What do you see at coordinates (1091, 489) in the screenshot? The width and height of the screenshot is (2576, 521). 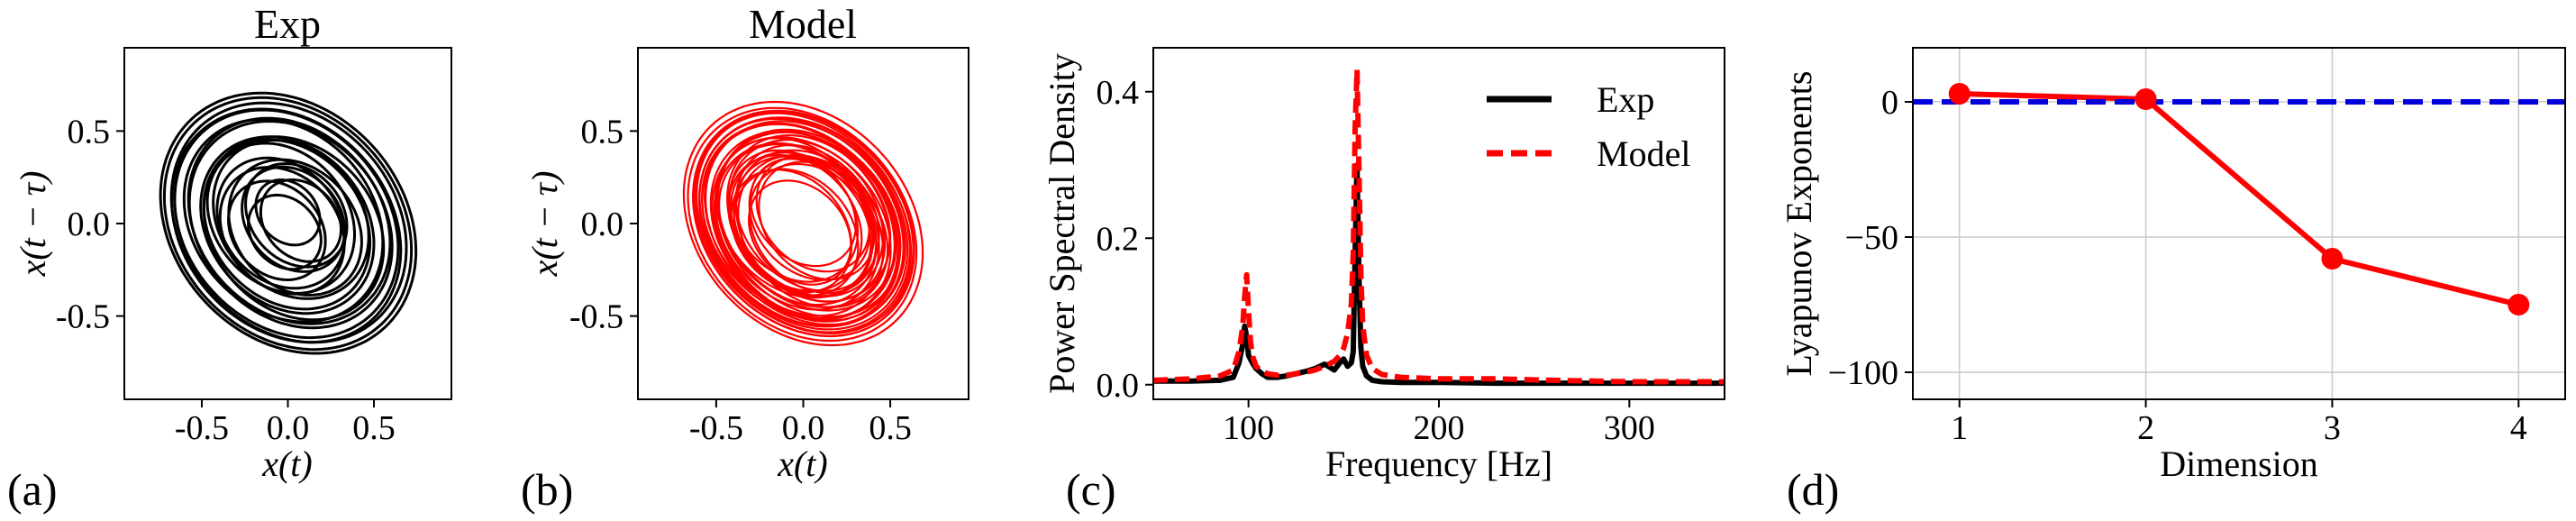 I see `panel-c-letter: (c)` at bounding box center [1091, 489].